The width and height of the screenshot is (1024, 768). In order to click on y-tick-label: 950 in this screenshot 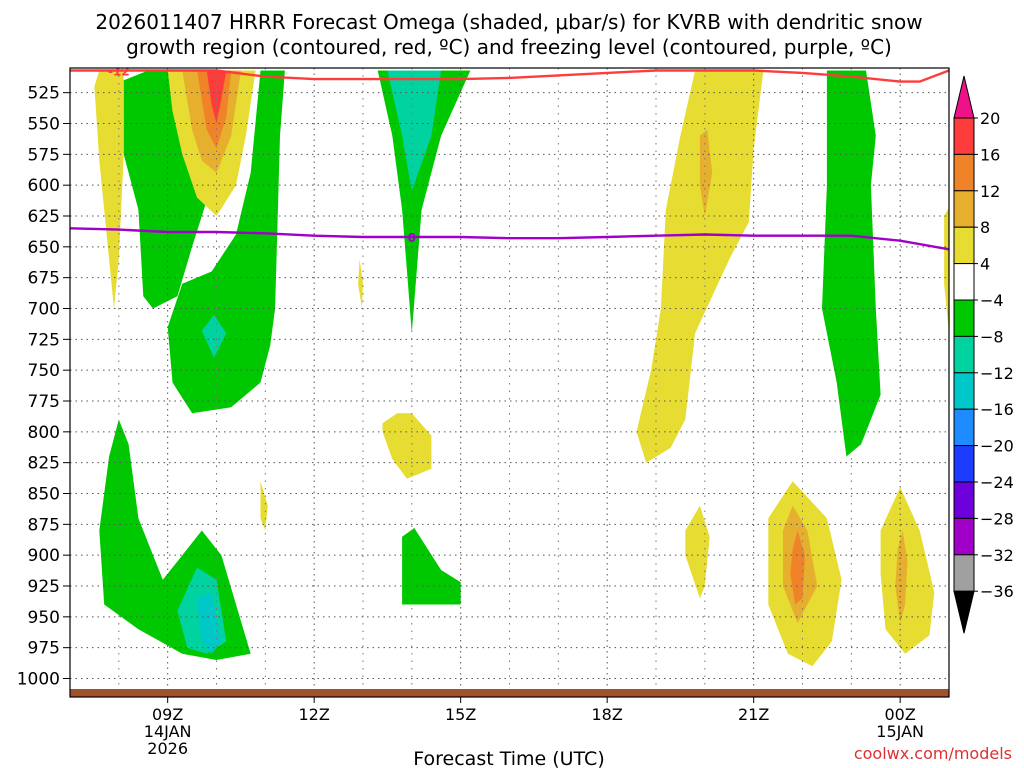, I will do `click(44, 618)`.